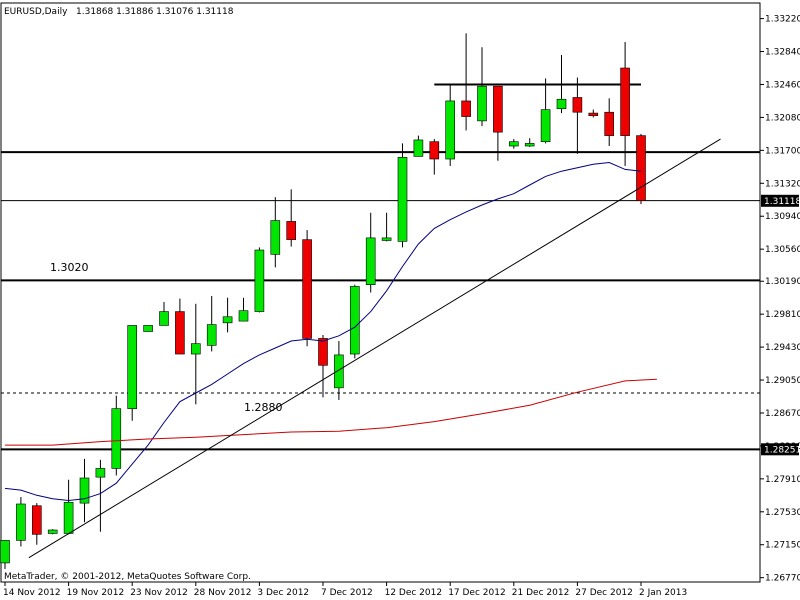 The image size is (800, 600). I want to click on y-tick-label: 1.29810, so click(782, 315).